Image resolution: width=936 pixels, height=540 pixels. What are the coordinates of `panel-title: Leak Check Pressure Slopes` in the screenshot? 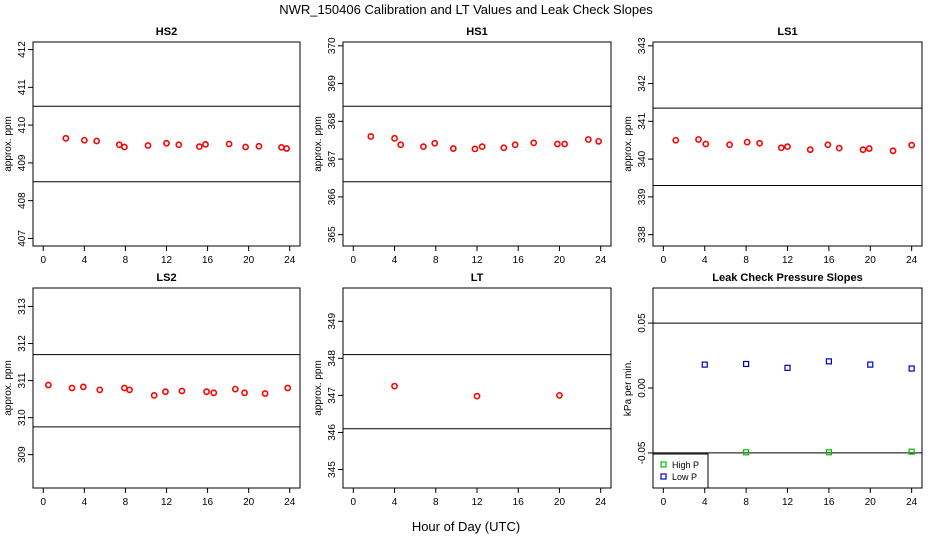 It's located at (787, 278).